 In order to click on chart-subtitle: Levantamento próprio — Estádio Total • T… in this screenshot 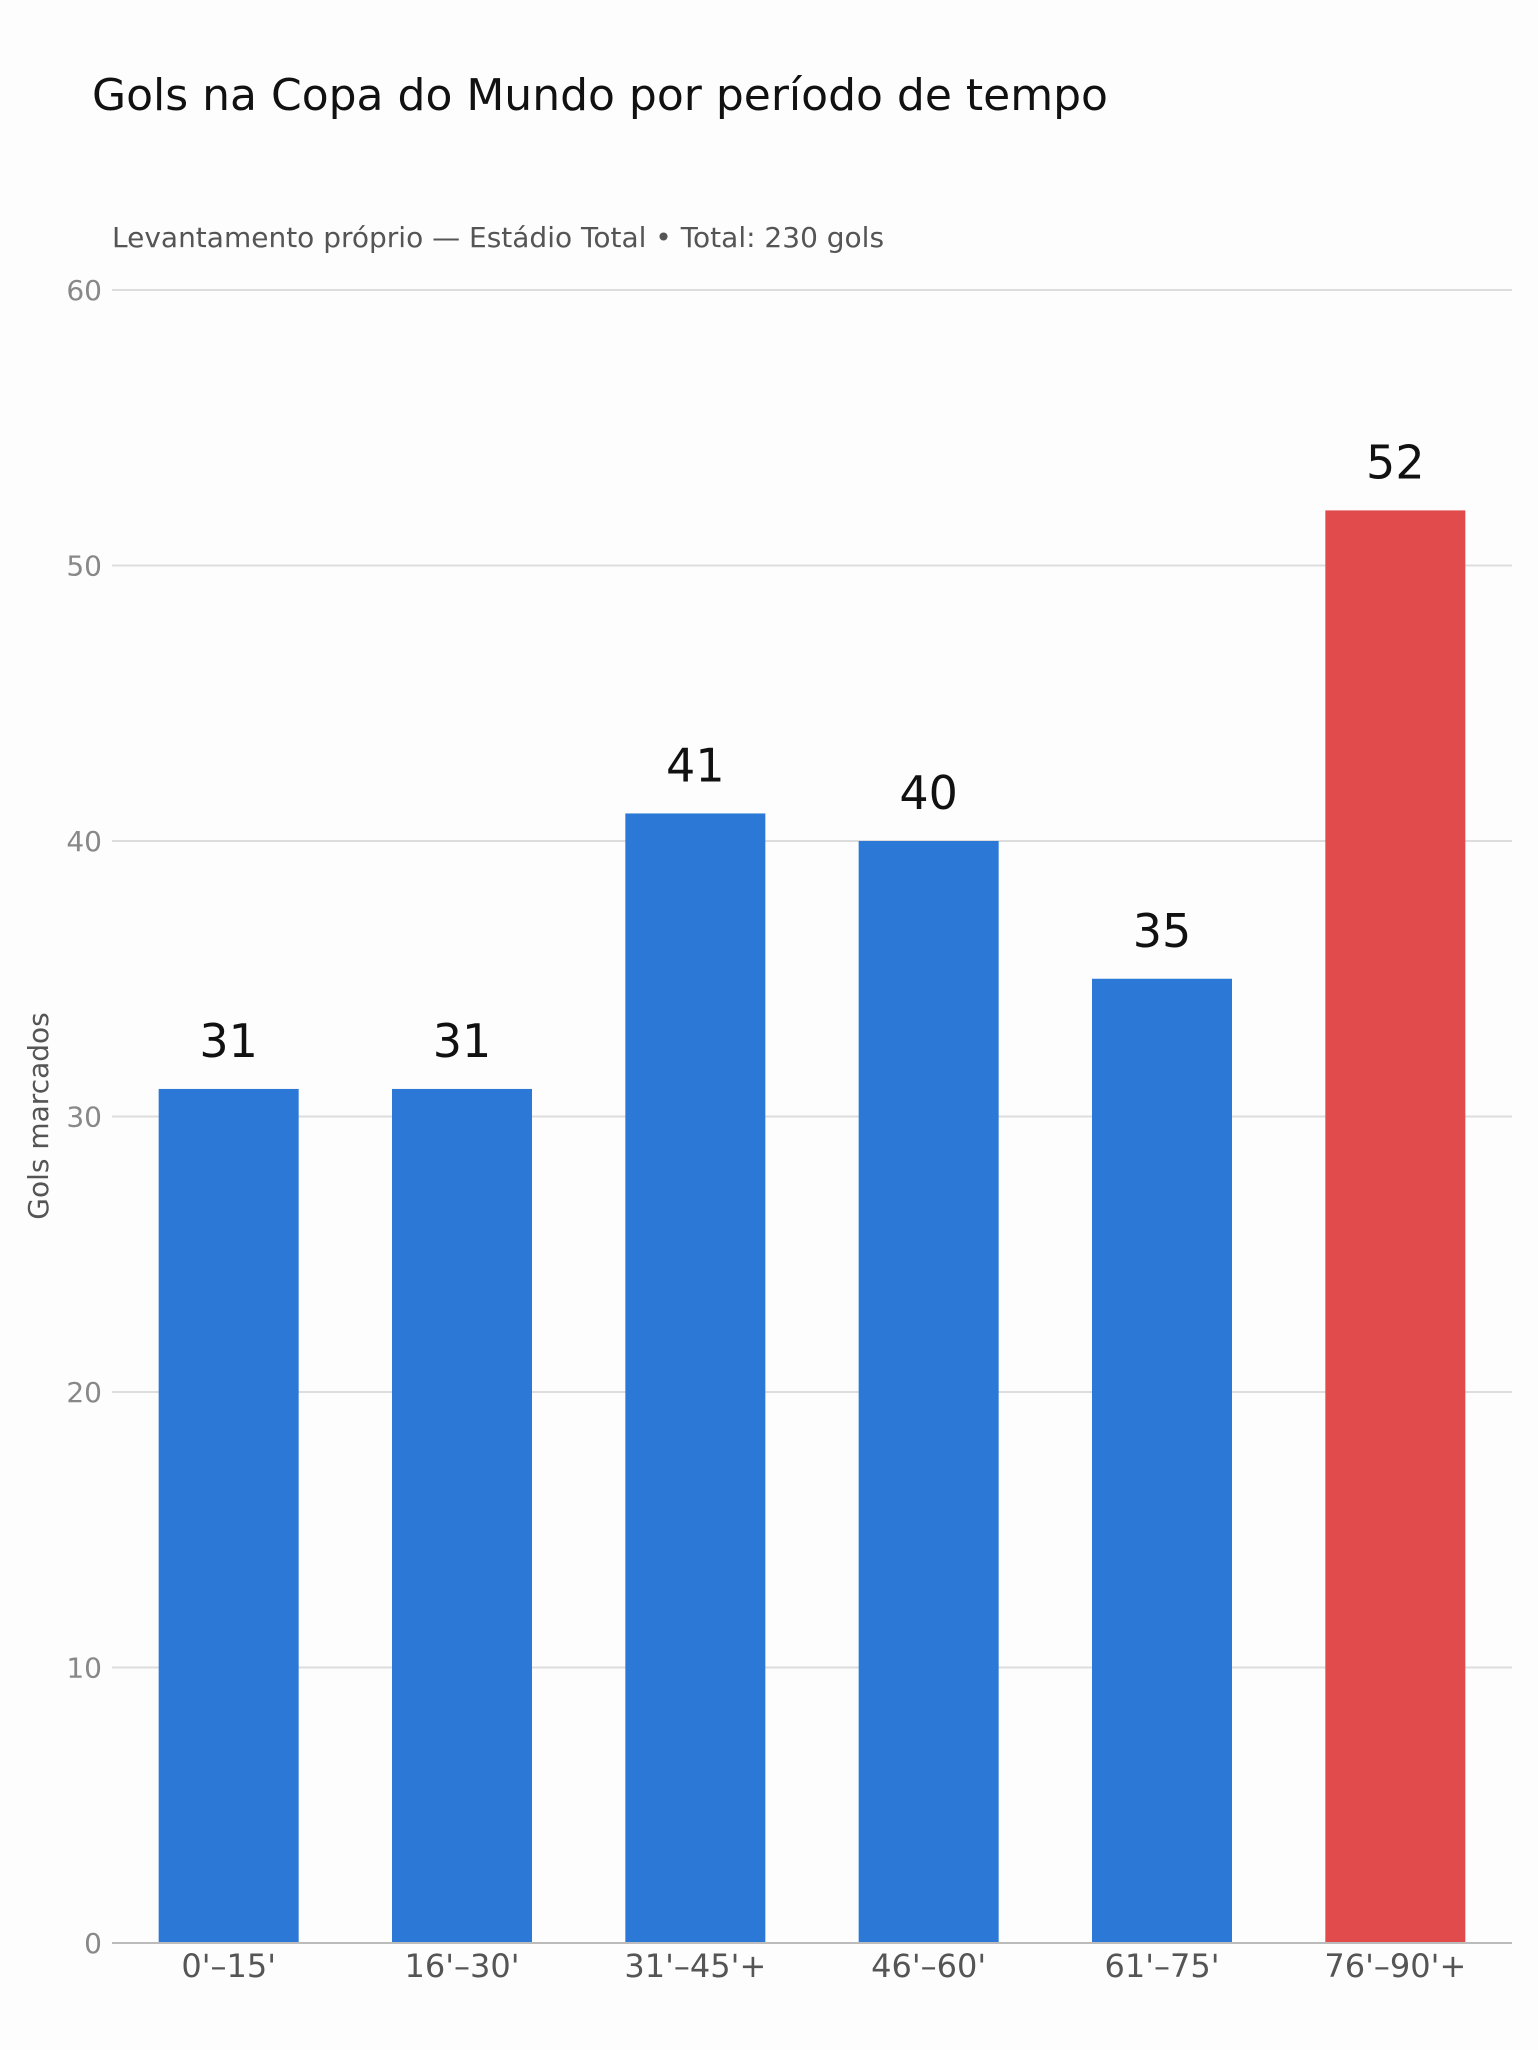, I will do `click(498, 237)`.